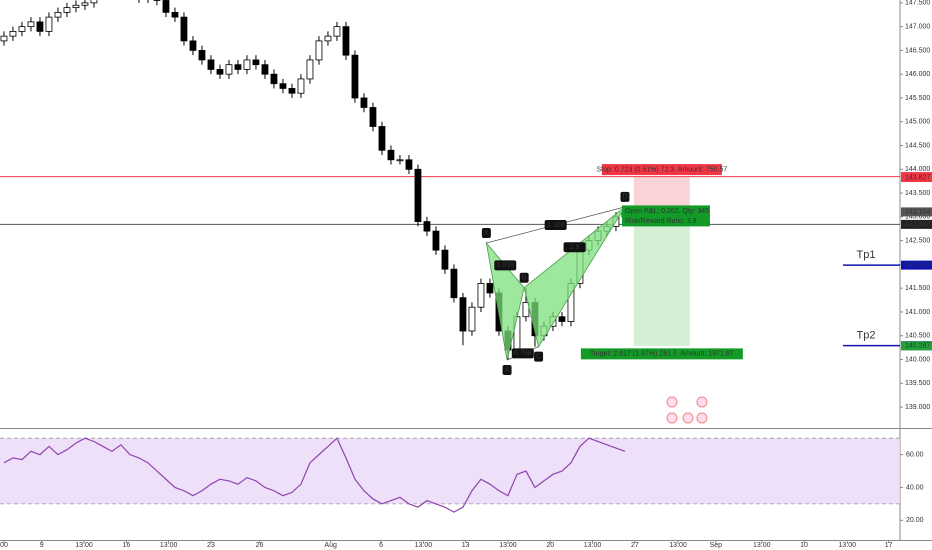 The height and width of the screenshot is (550, 932). I want to click on ratio-label: 0.539, so click(505, 265).